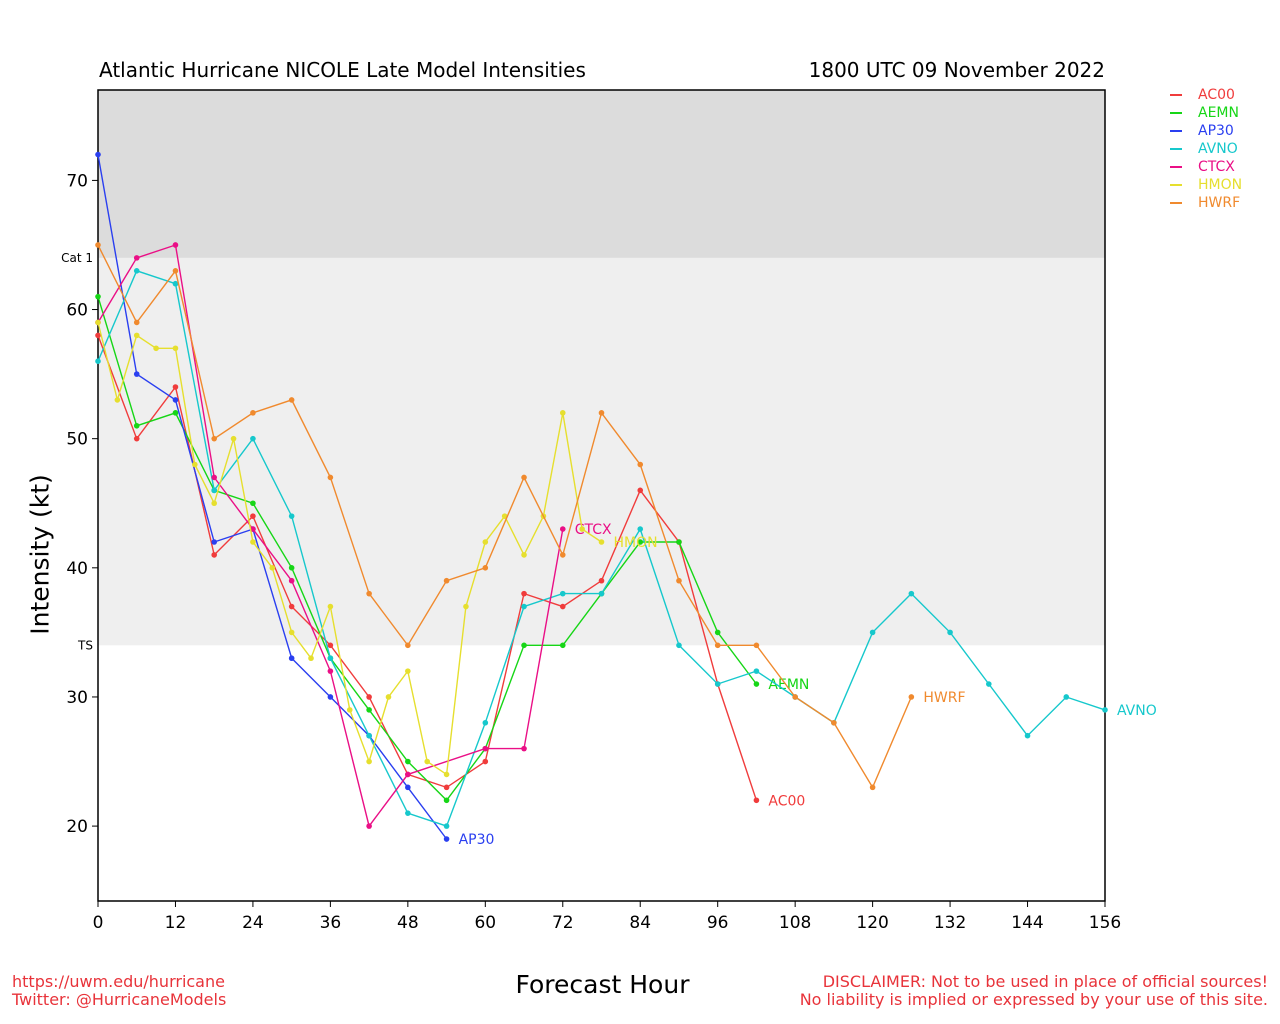 This screenshot has width=1280, height=1024. What do you see at coordinates (331, 923) in the screenshot?
I see `x-tick-label: 36` at bounding box center [331, 923].